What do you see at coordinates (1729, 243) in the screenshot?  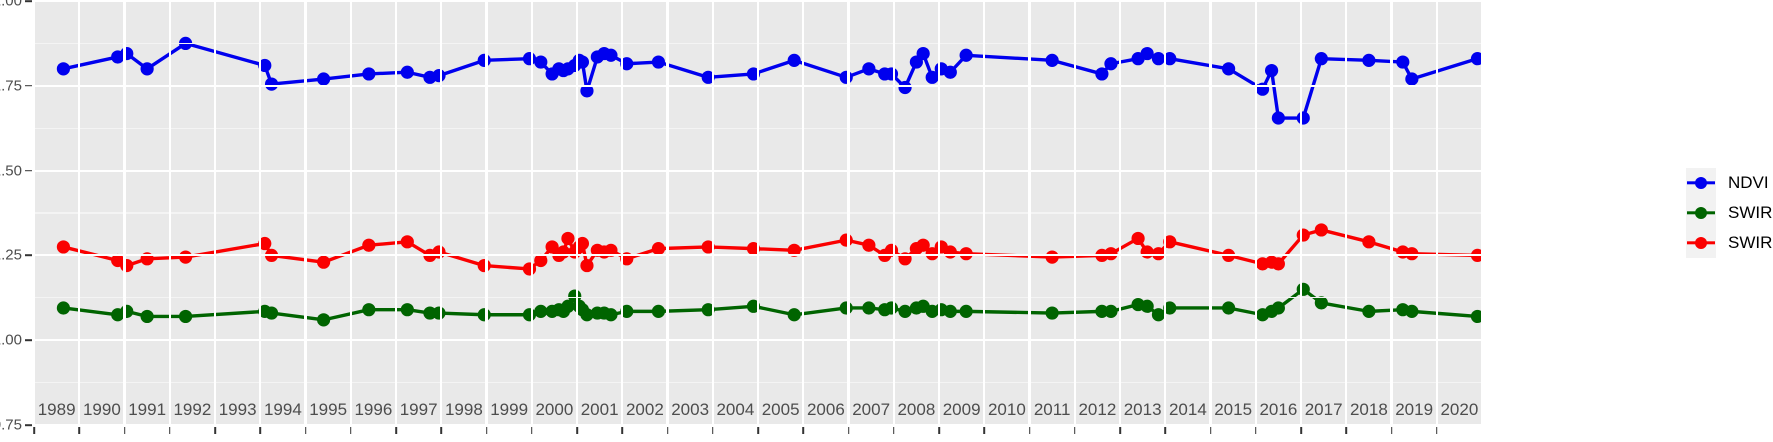 I see `legend-item-swir1: SWIR1` at bounding box center [1729, 243].